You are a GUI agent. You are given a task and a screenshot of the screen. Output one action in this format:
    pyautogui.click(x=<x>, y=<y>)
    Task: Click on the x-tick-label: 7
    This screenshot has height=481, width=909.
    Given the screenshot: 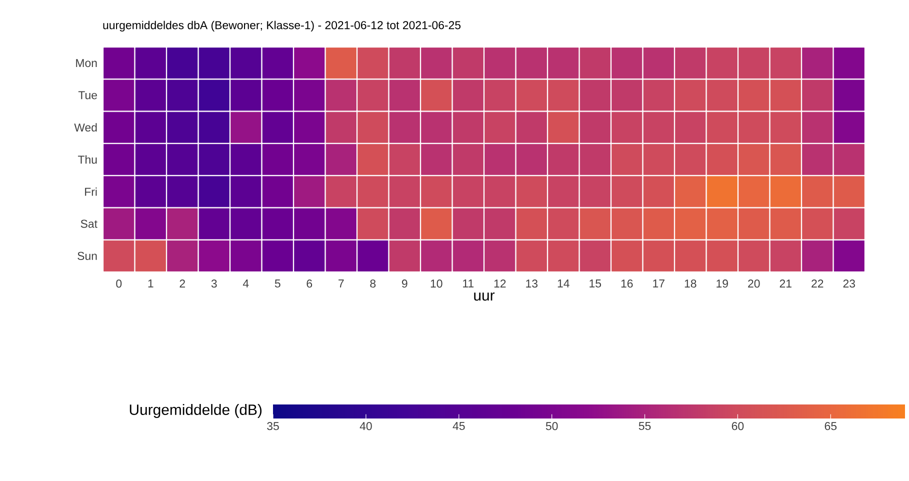 What is the action you would take?
    pyautogui.click(x=341, y=284)
    